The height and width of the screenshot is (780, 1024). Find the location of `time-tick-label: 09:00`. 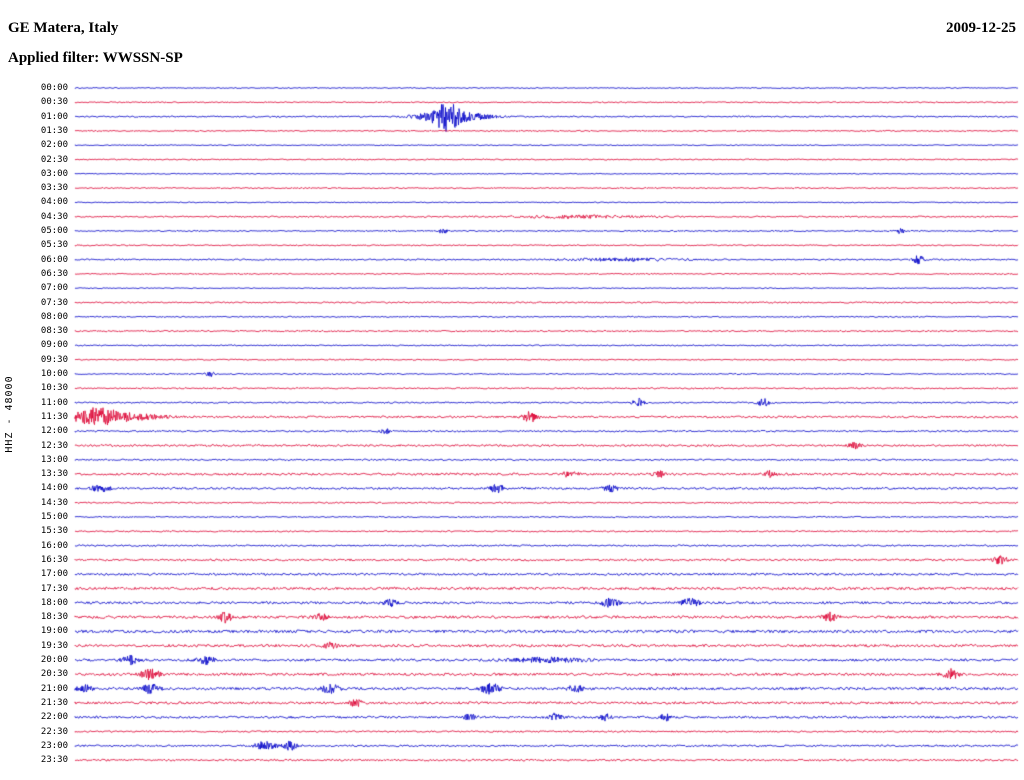

time-tick-label: 09:00 is located at coordinates (54, 345).